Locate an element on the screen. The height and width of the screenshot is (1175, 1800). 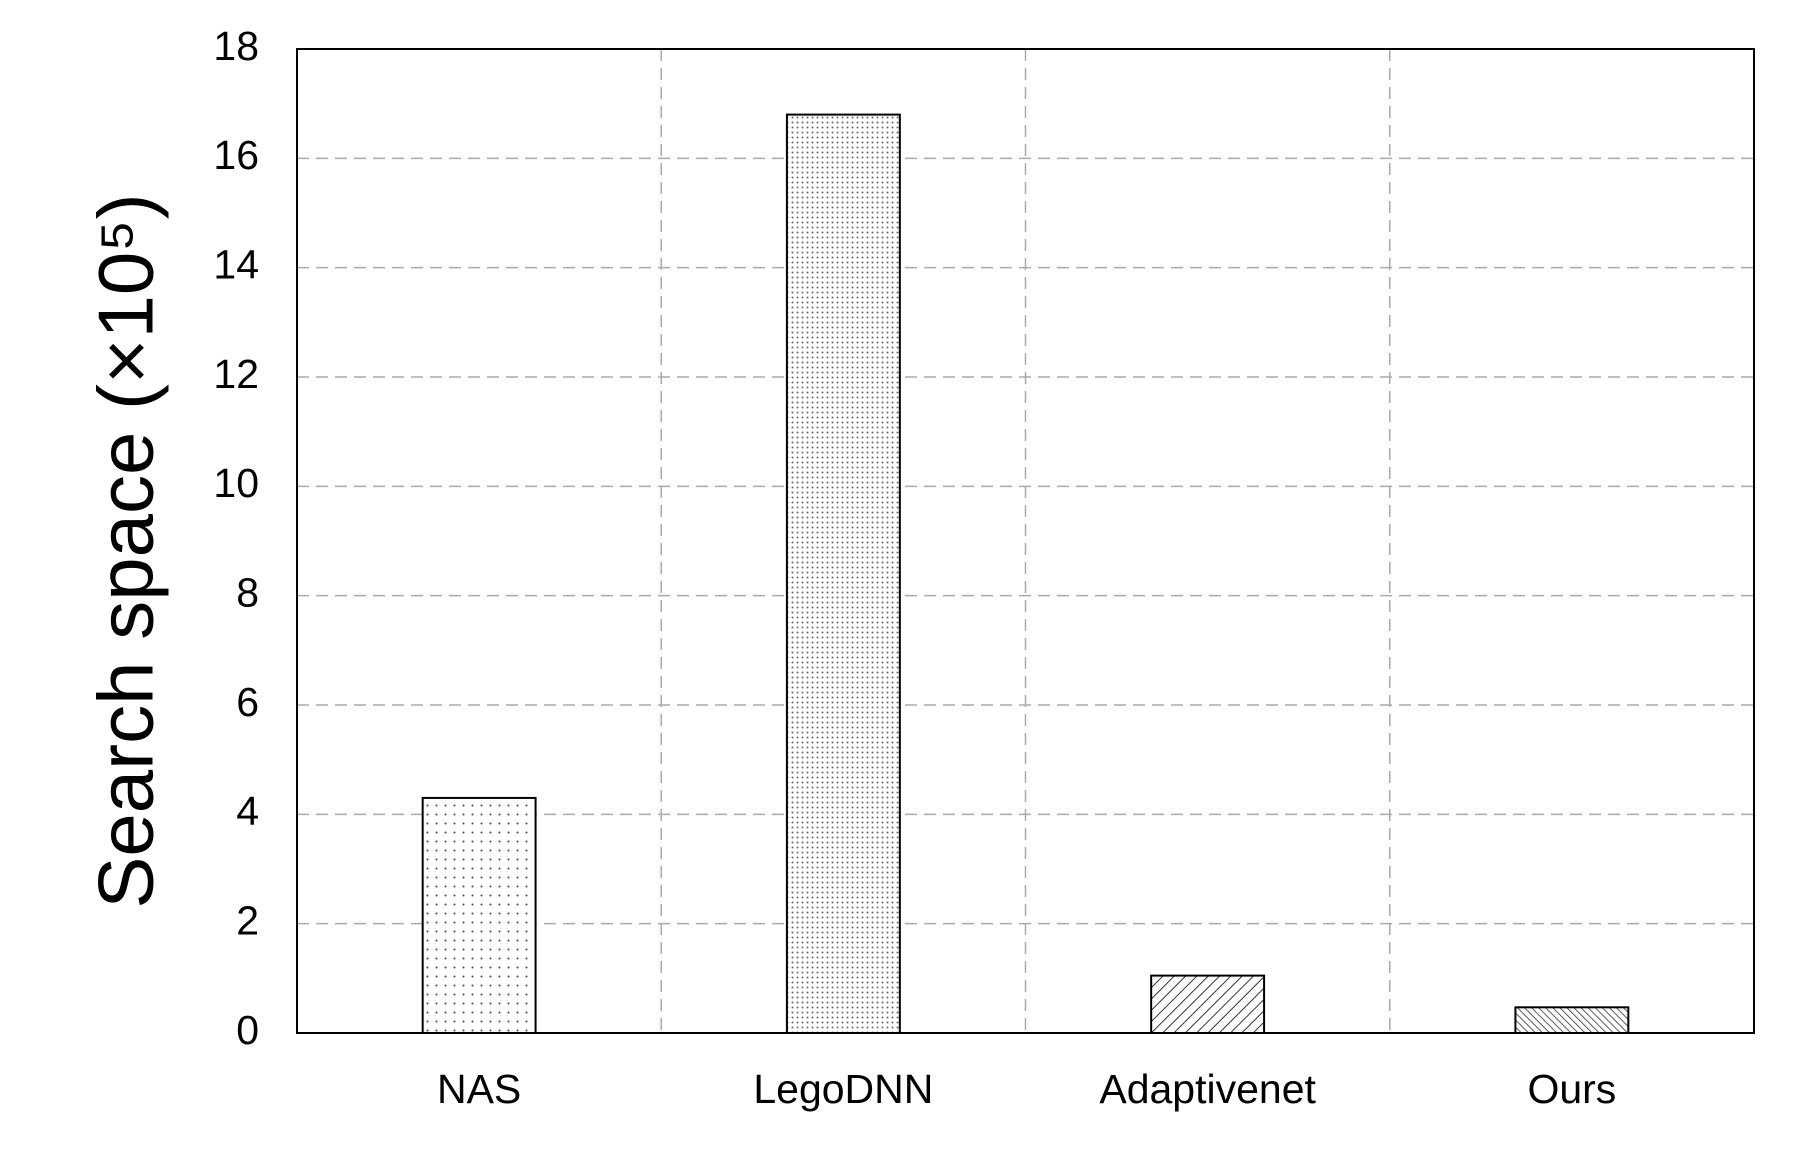
y-tick-label: 2 is located at coordinates (247, 920).